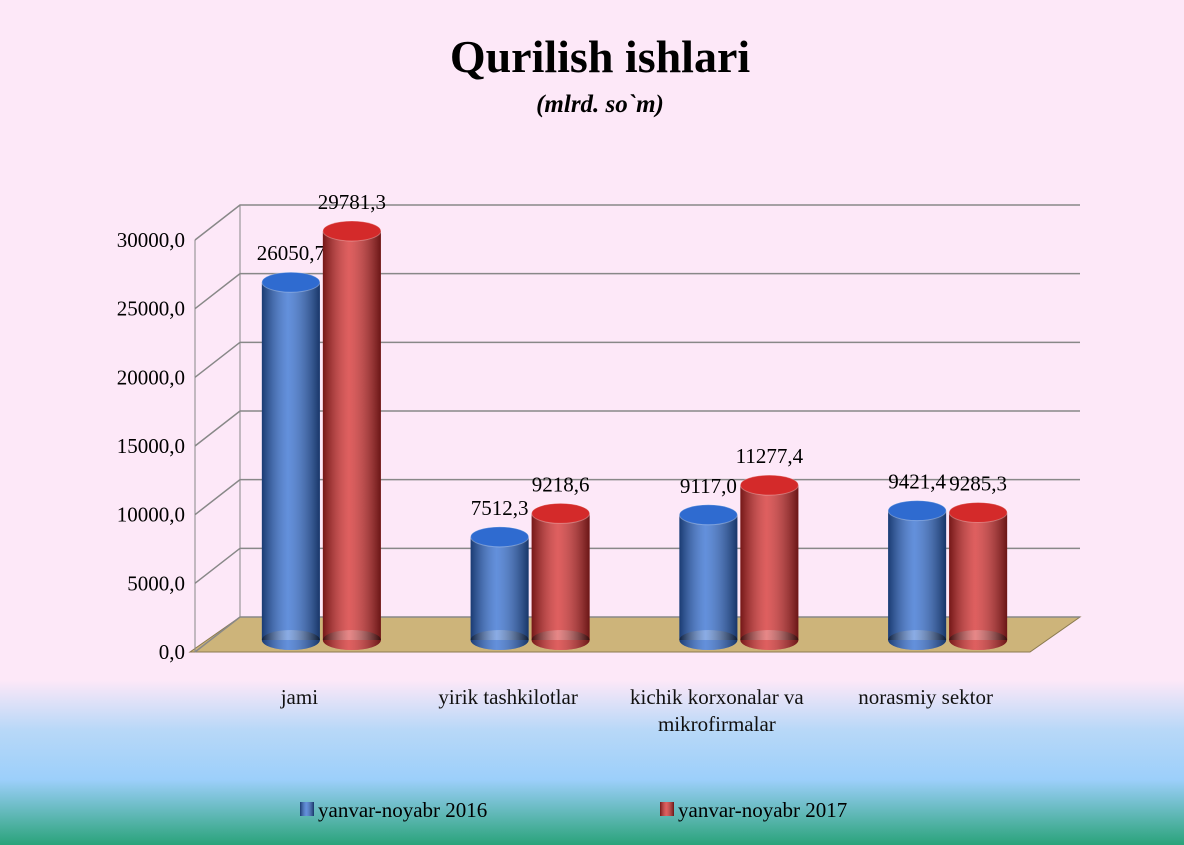 The image size is (1184, 845). I want to click on value-label: 9218,6, so click(561, 484).